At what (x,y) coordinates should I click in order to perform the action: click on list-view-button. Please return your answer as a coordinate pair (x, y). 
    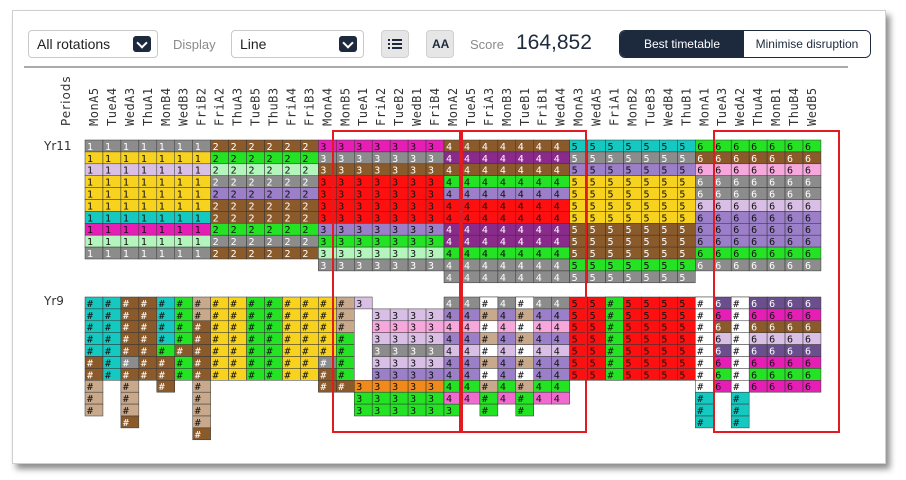
    Looking at the image, I should click on (395, 44).